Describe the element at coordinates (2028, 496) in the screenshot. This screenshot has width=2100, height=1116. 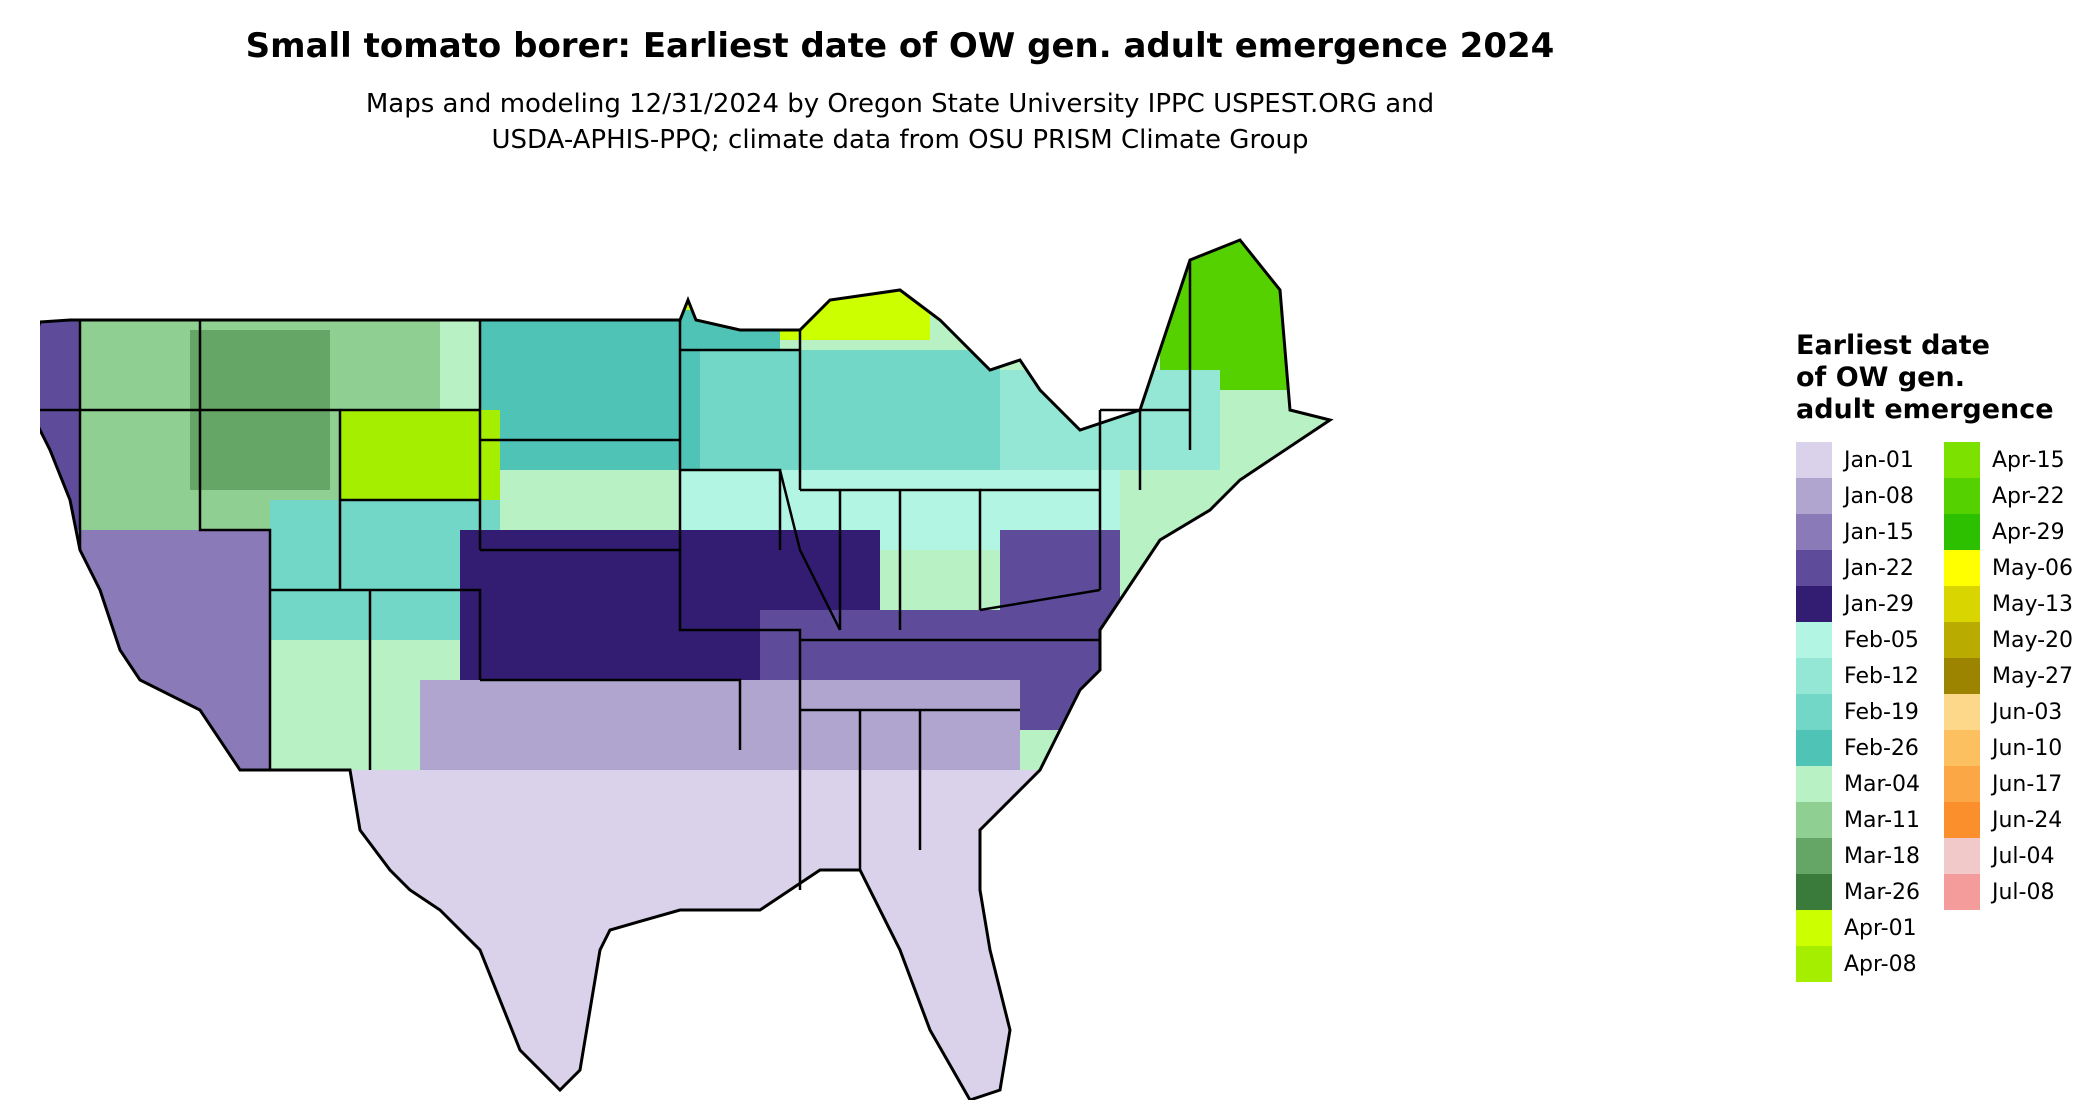
I see `legend-label: Apr-22` at that location.